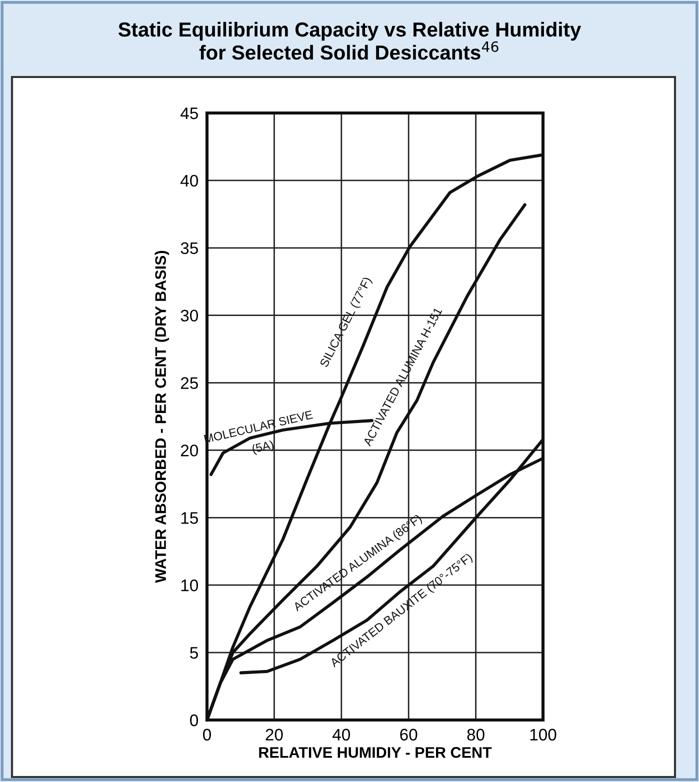  Describe the element at coordinates (475, 734) in the screenshot. I see `x-tick-label: 80` at that location.